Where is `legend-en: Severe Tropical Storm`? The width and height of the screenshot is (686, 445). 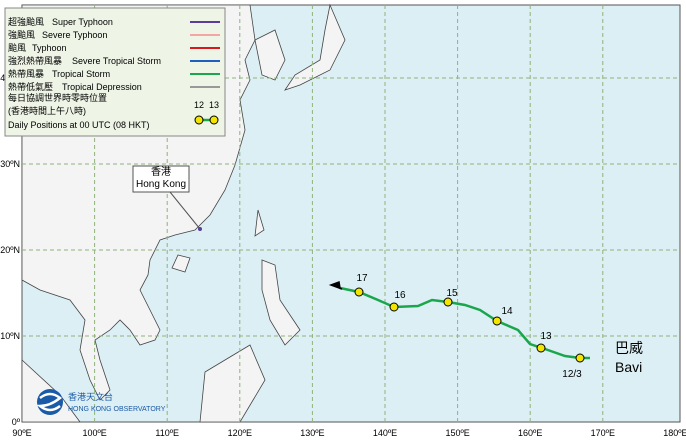
legend-en: Severe Tropical Storm is located at coordinates (116, 61).